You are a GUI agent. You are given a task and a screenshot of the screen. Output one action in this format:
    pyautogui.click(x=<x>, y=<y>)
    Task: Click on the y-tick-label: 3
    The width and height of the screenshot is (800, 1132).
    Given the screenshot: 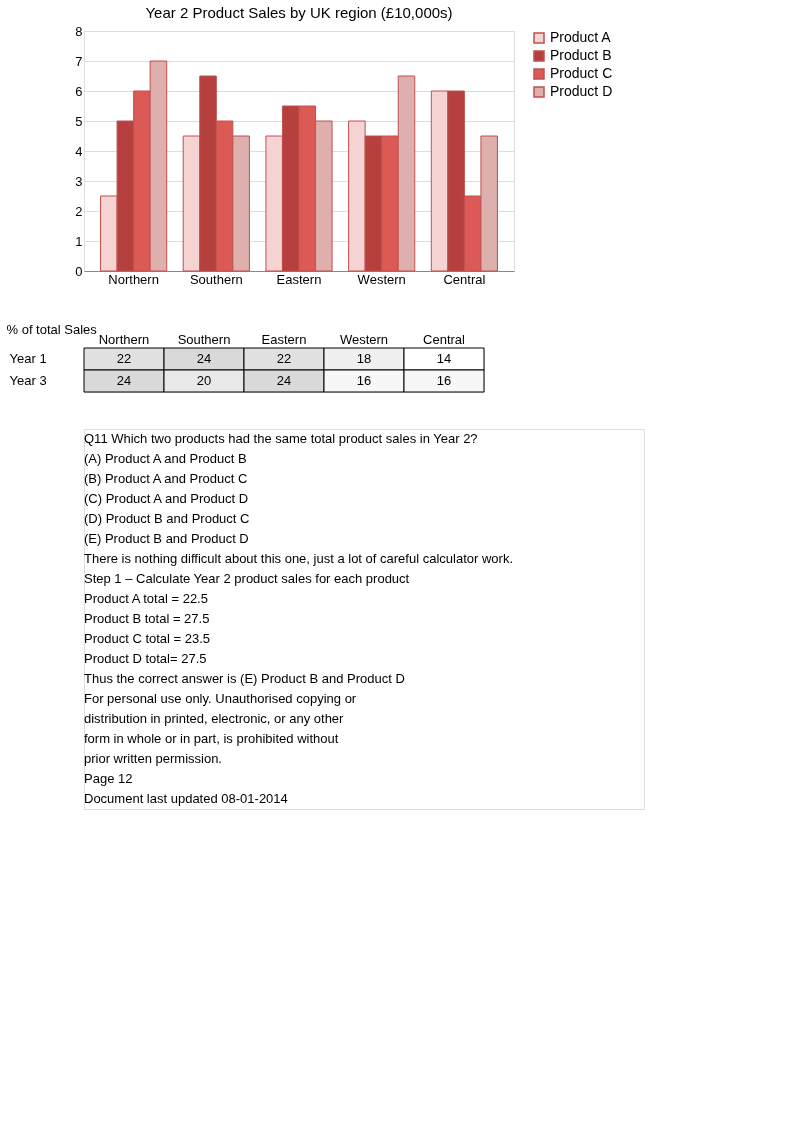 What is the action you would take?
    pyautogui.click(x=79, y=181)
    